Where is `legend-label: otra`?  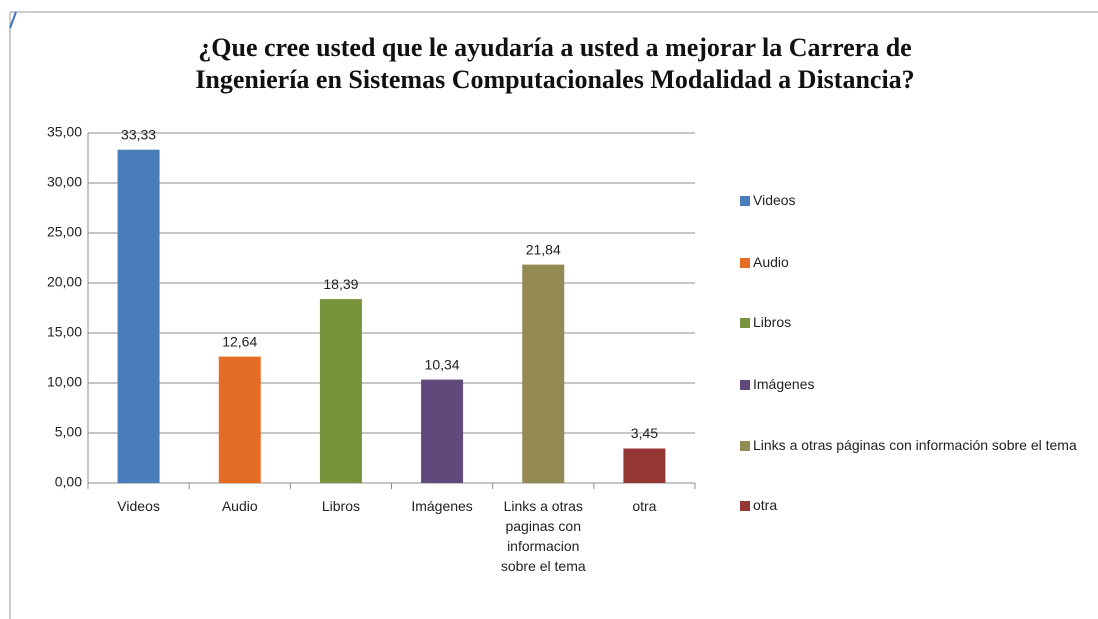 legend-label: otra is located at coordinates (765, 505).